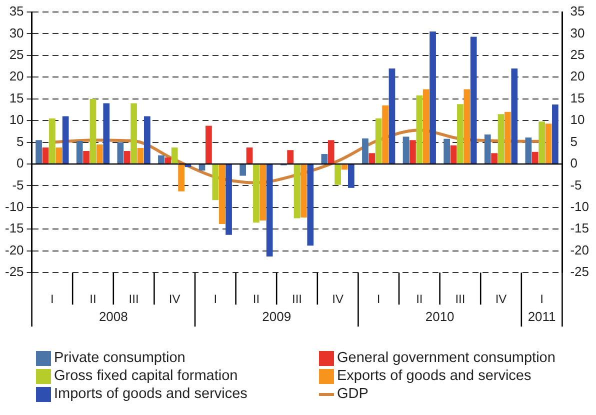  Describe the element at coordinates (16, 120) in the screenshot. I see `y-tick-label: 10` at that location.